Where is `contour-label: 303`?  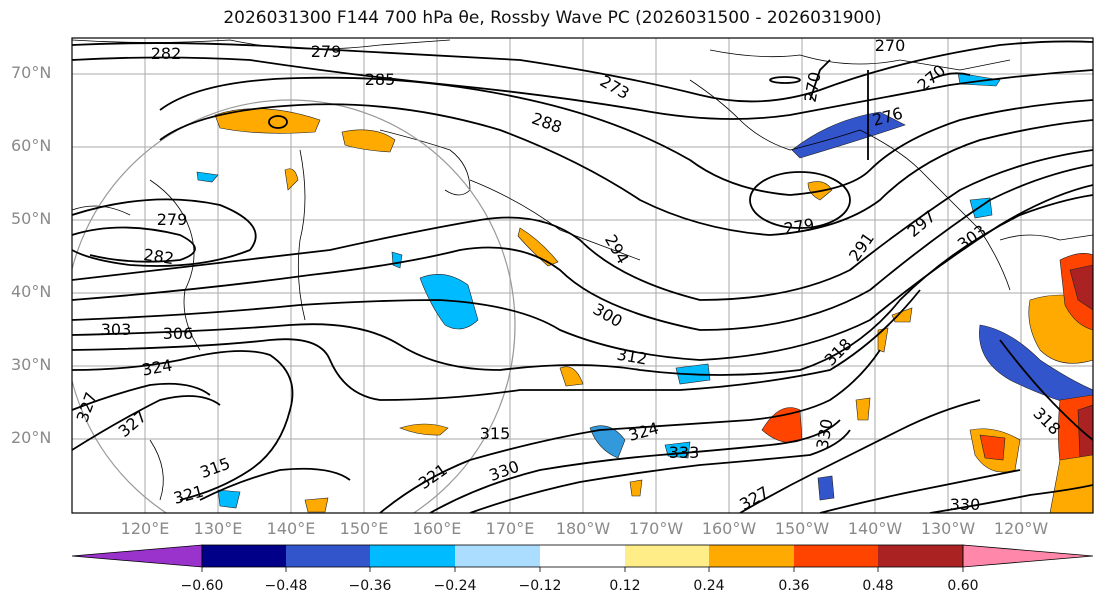 contour-label: 303 is located at coordinates (116, 329).